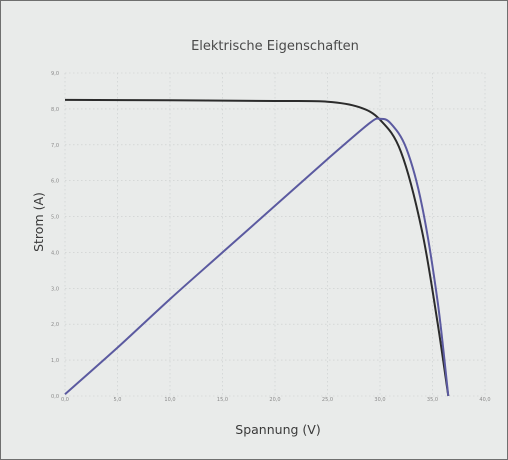 This screenshot has height=460, width=508. I want to click on y-tick-label: 3,0, so click(55, 289).